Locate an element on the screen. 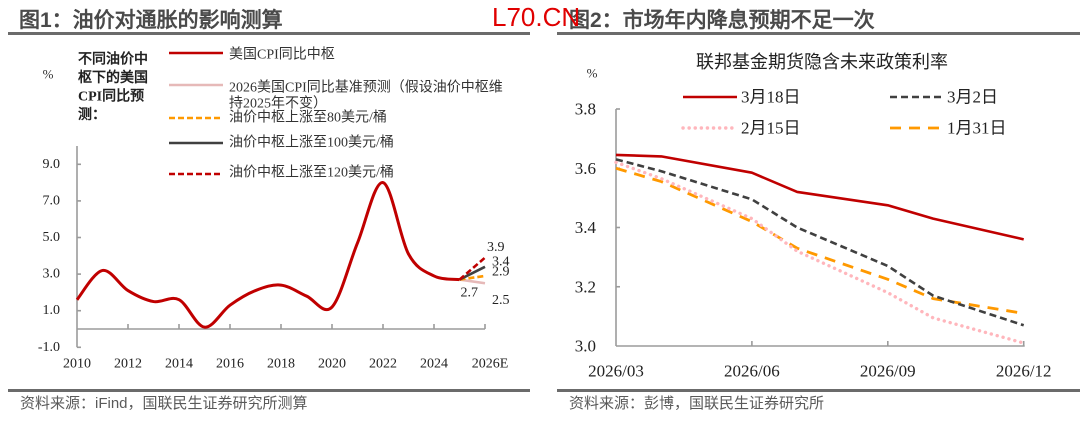  data-label: 3.4 is located at coordinates (501, 261).